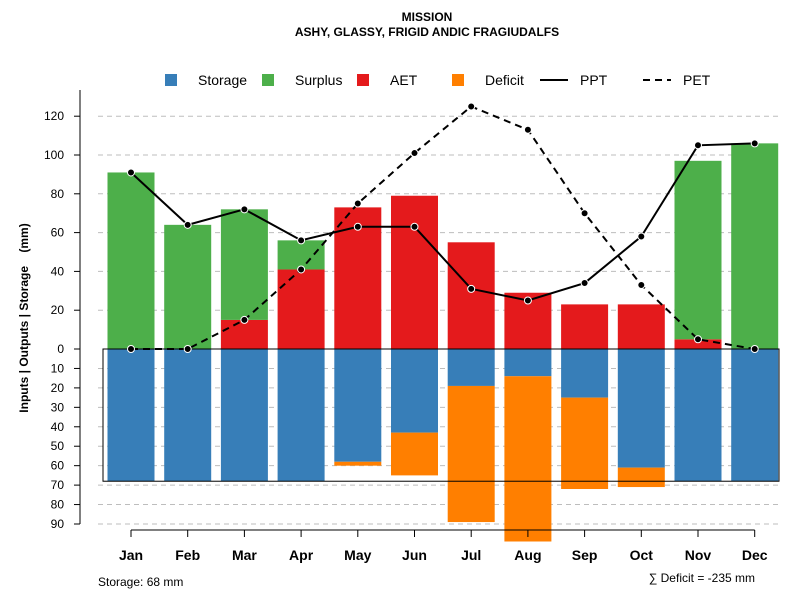 The height and width of the screenshot is (600, 800). I want to click on pet-point-dec, so click(754, 349).